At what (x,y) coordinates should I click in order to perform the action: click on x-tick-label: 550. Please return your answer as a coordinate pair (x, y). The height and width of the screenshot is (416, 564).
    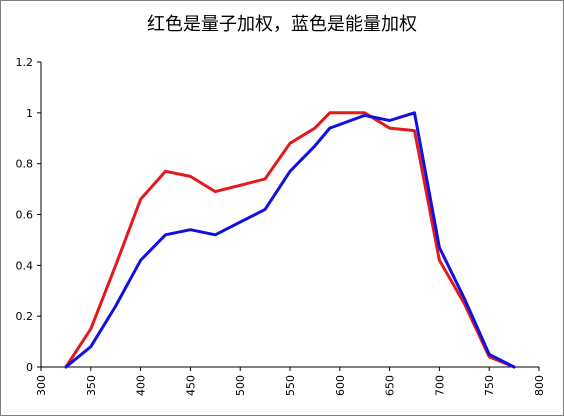
    Looking at the image, I should click on (290, 385).